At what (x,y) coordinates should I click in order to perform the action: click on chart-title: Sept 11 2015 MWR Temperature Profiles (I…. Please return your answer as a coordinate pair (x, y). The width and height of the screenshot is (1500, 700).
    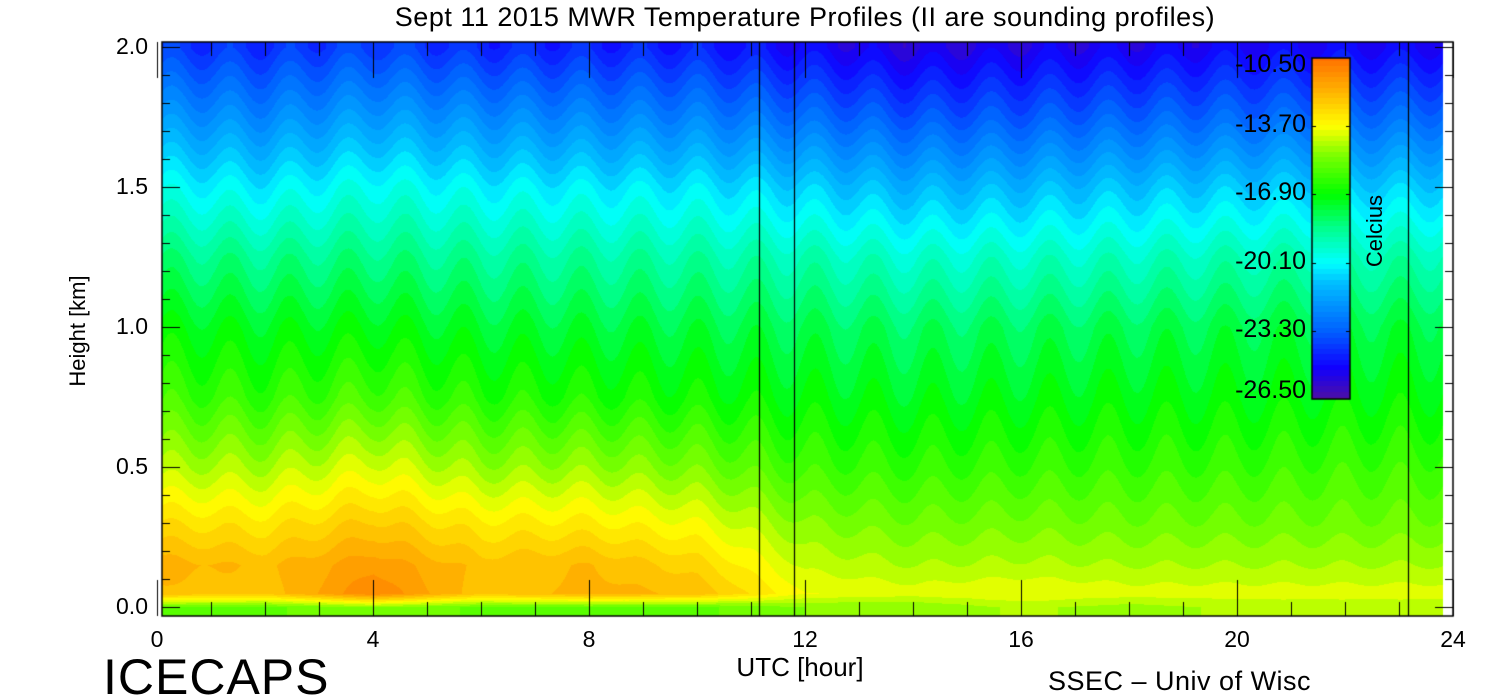
    Looking at the image, I should click on (805, 17).